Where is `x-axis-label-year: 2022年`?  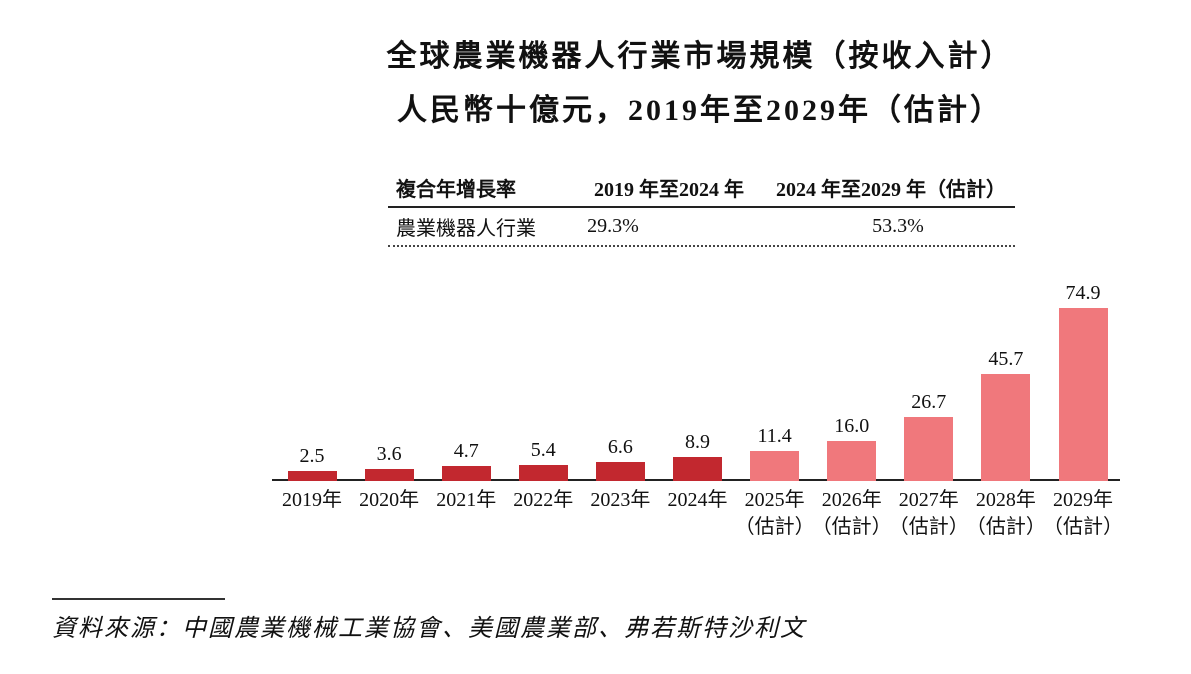
x-axis-label-year: 2022年 is located at coordinates (543, 500).